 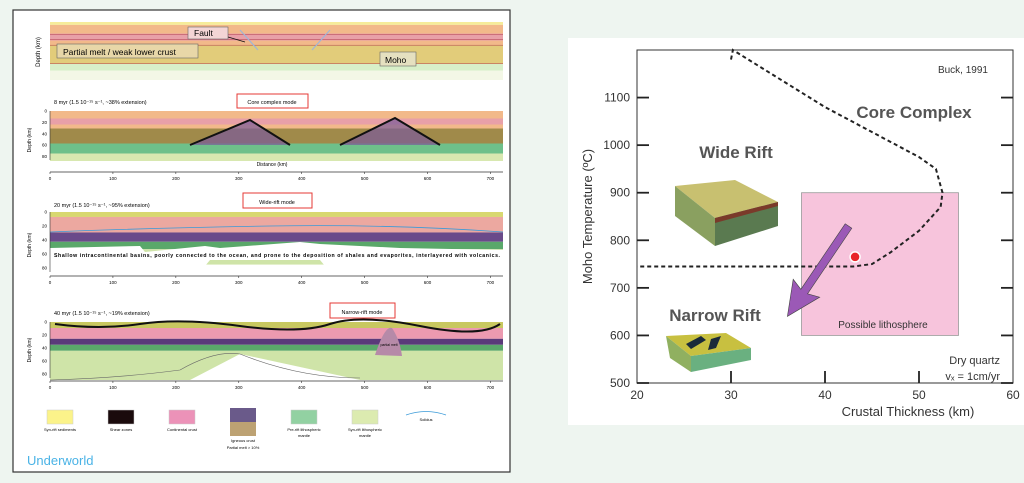 I want to click on fault-label: Fault, so click(x=204, y=33).